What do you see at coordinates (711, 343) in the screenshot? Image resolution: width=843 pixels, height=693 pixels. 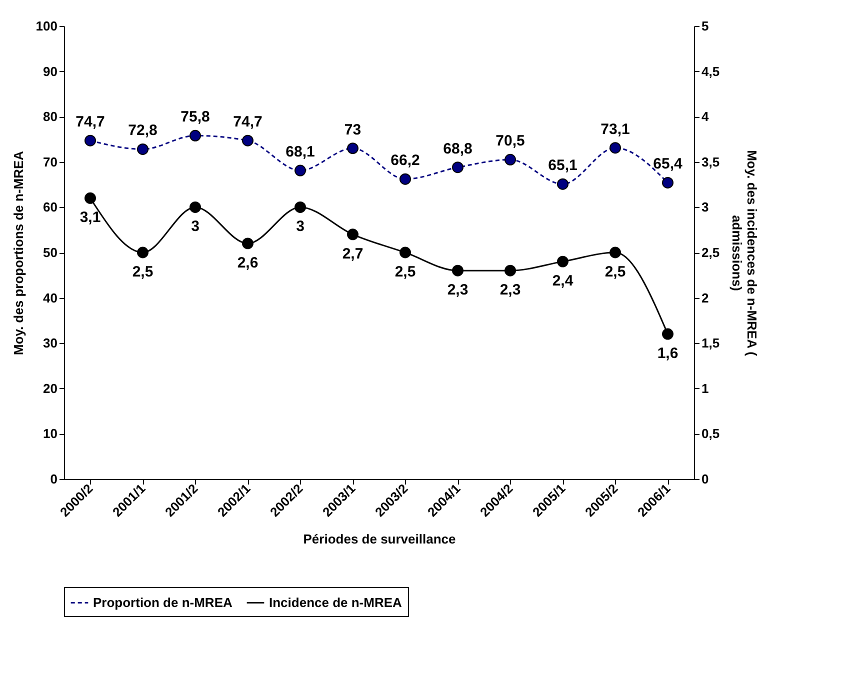 I see `y2-tick-label: 1,5` at bounding box center [711, 343].